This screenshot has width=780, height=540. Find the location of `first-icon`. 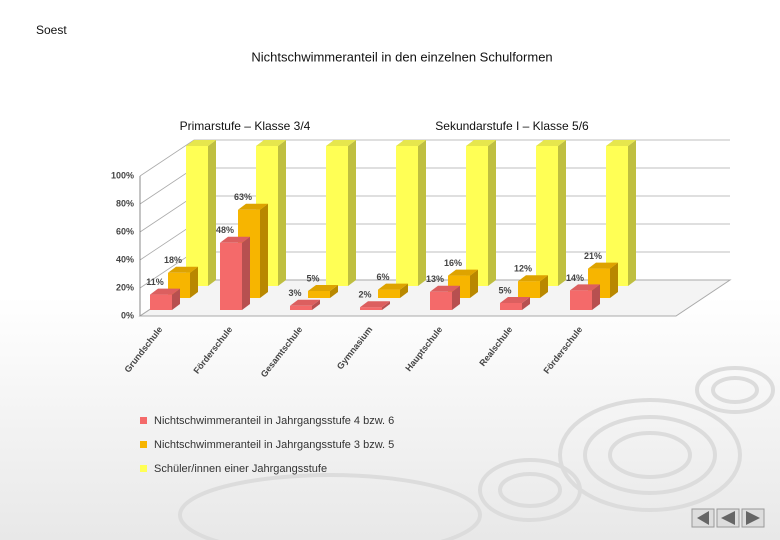

first-icon is located at coordinates (703, 518).